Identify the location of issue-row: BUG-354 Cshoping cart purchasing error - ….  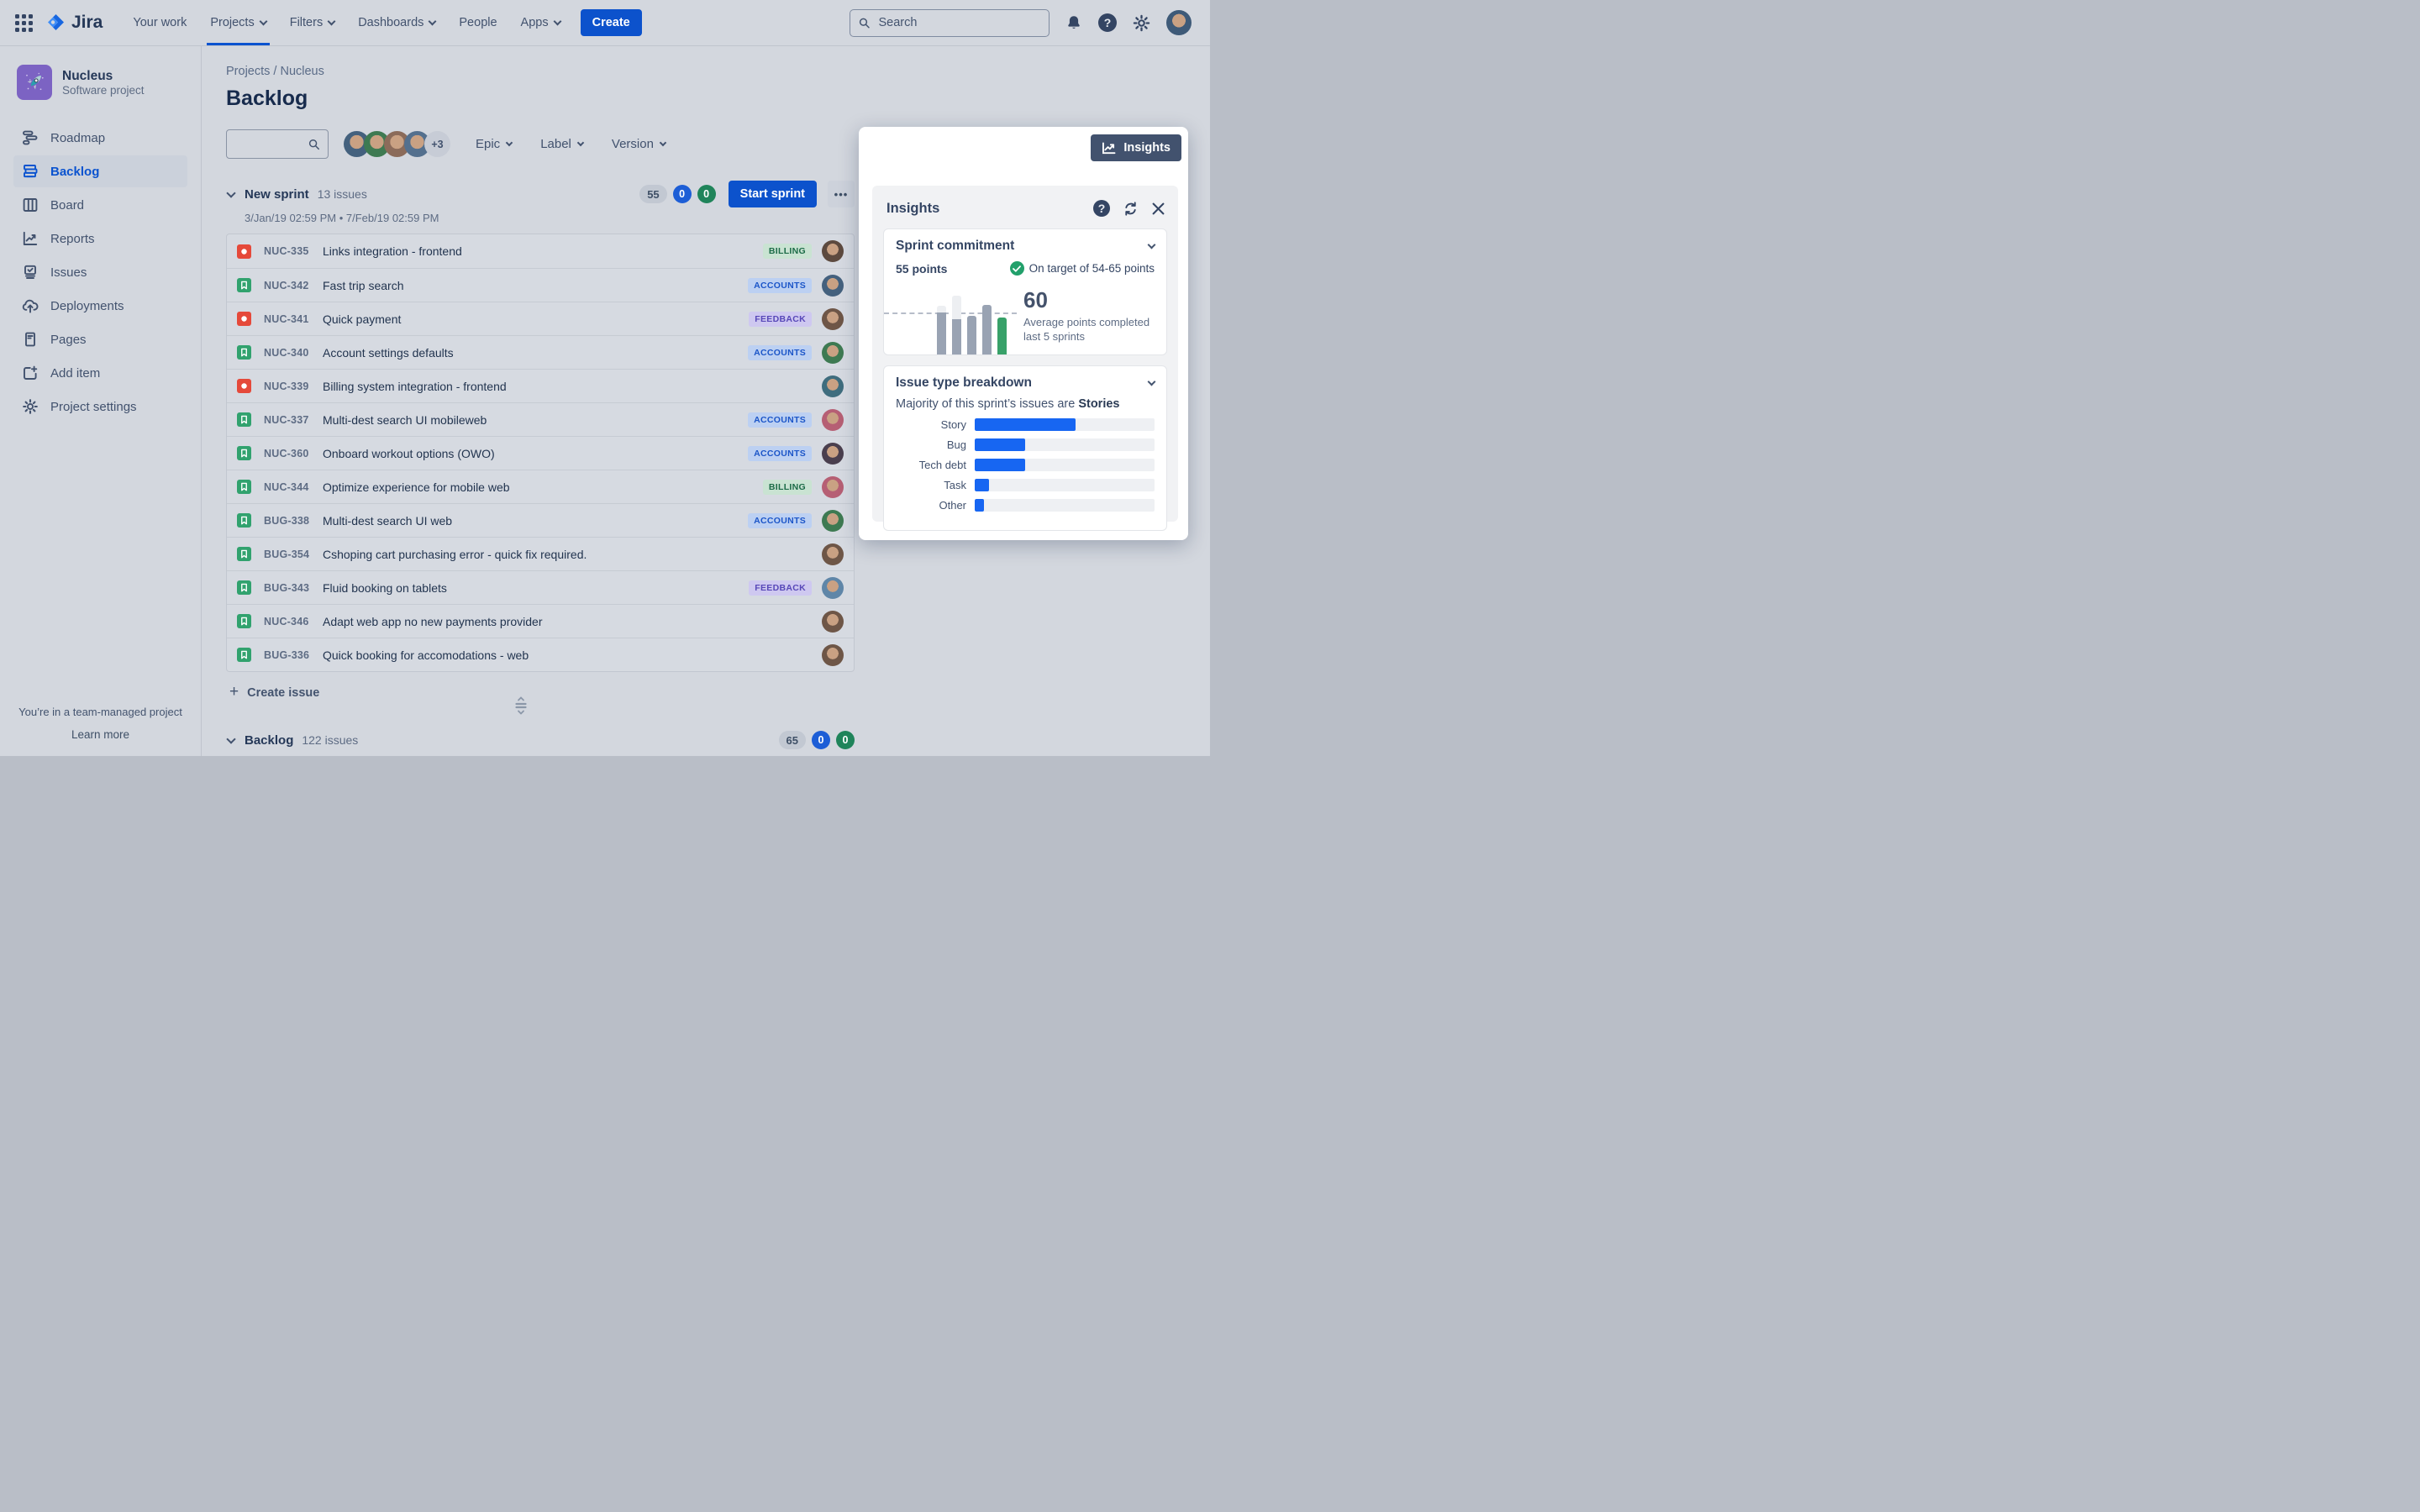
(540, 553).